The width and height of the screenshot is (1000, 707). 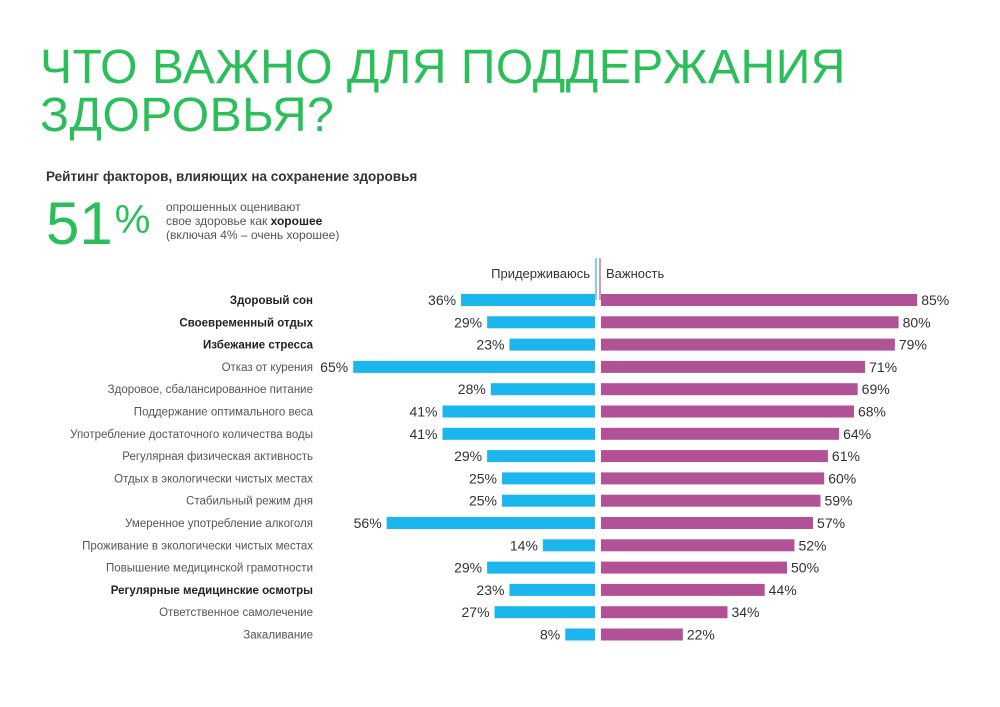 I want to click on category-label: Отказ от курения, so click(x=267, y=368).